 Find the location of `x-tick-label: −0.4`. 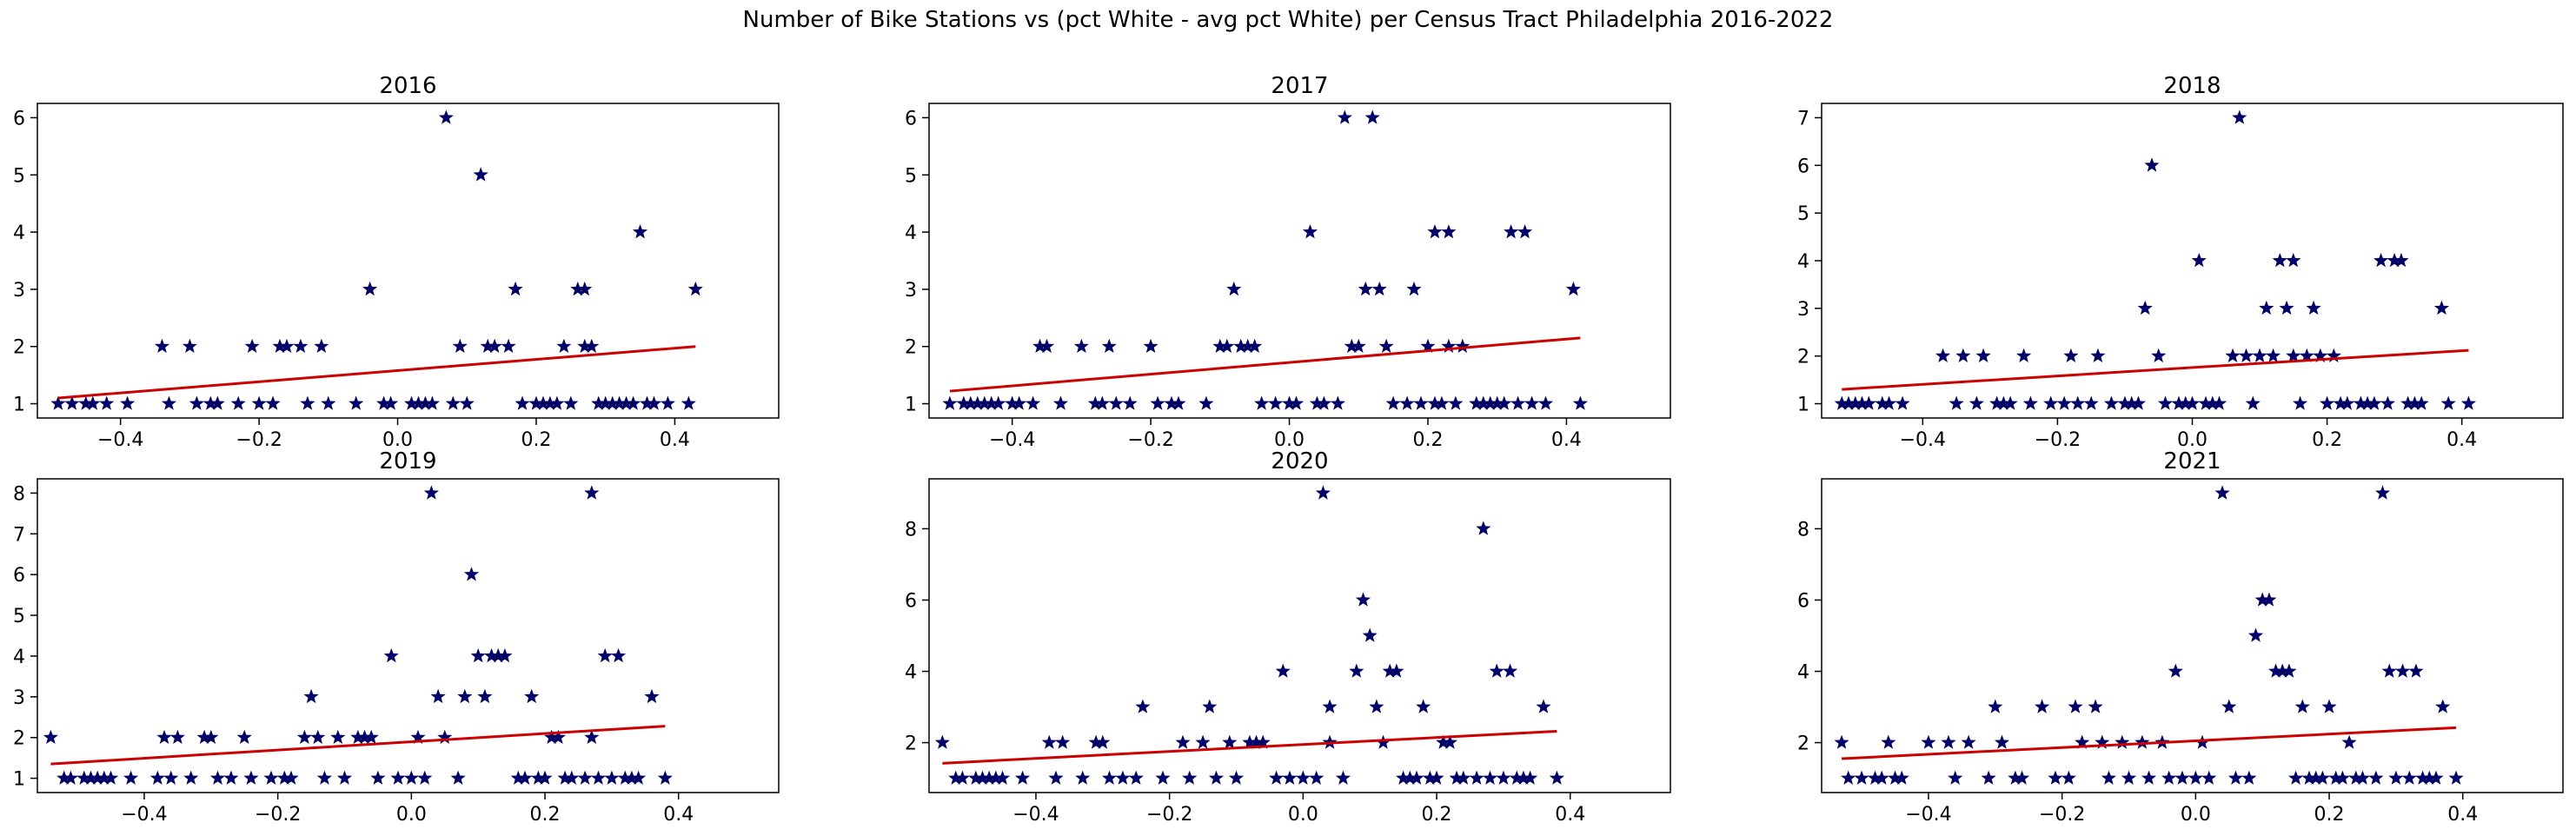

x-tick-label: −0.4 is located at coordinates (1923, 440).